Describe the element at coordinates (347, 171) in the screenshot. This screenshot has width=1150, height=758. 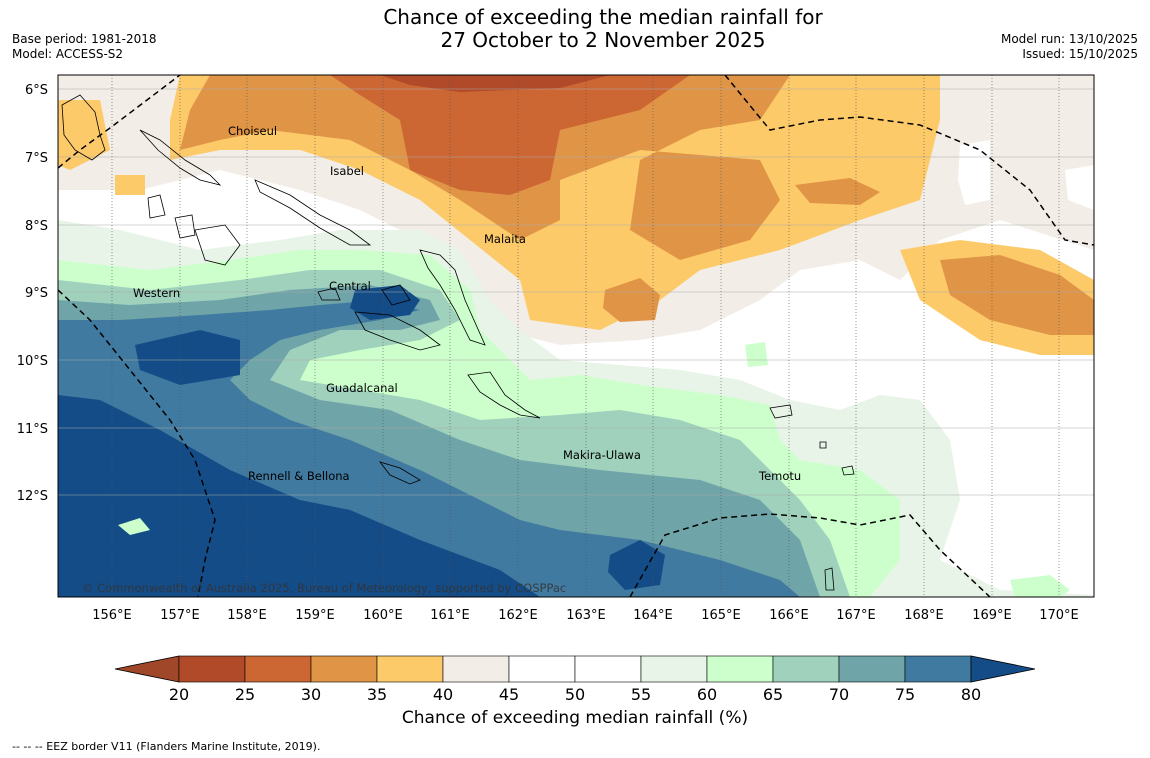
I see `region-label-isabel: Isabel` at that location.